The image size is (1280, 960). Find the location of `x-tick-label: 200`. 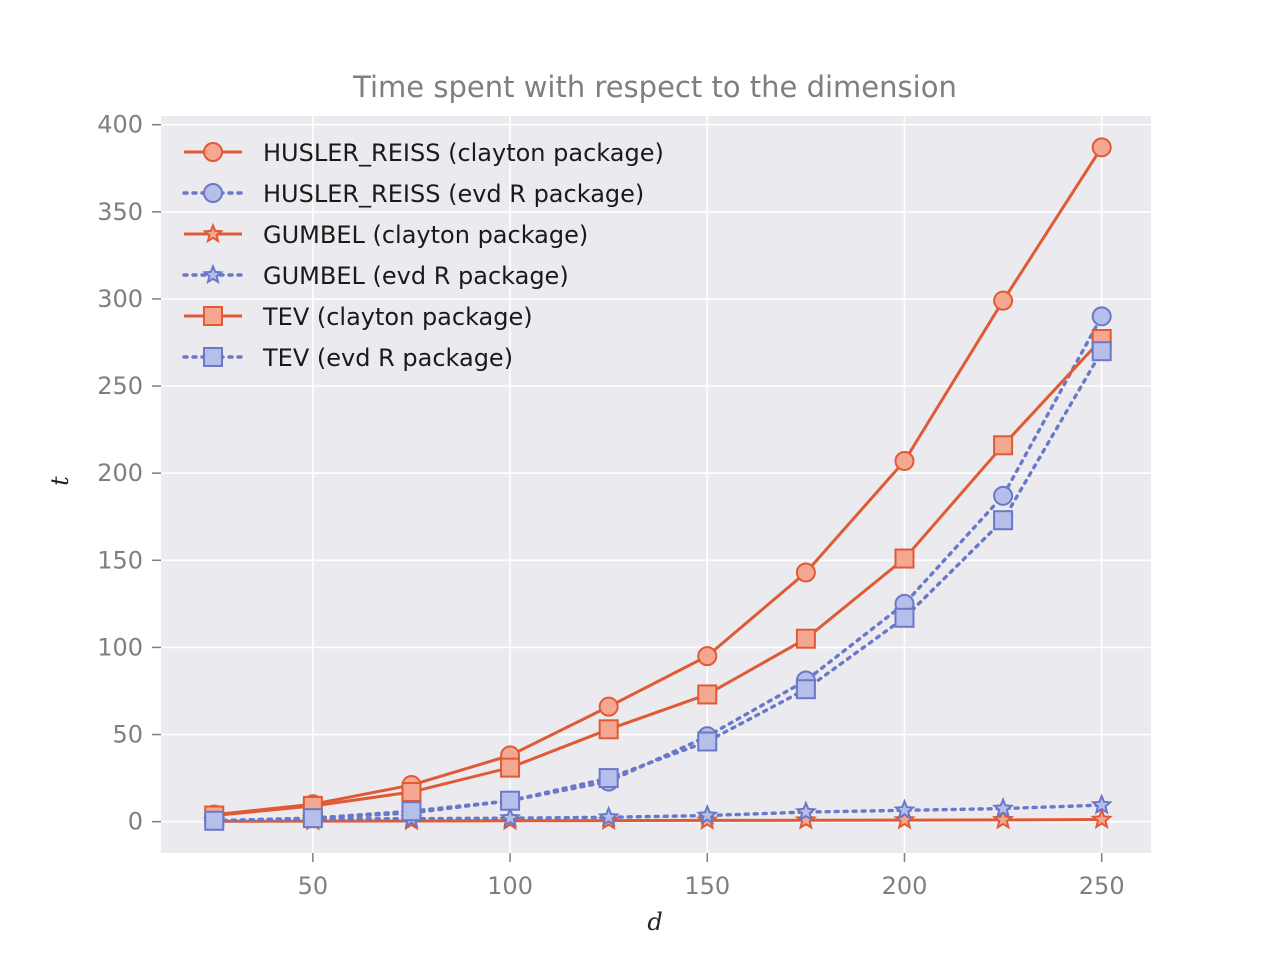

x-tick-label: 200 is located at coordinates (905, 886).